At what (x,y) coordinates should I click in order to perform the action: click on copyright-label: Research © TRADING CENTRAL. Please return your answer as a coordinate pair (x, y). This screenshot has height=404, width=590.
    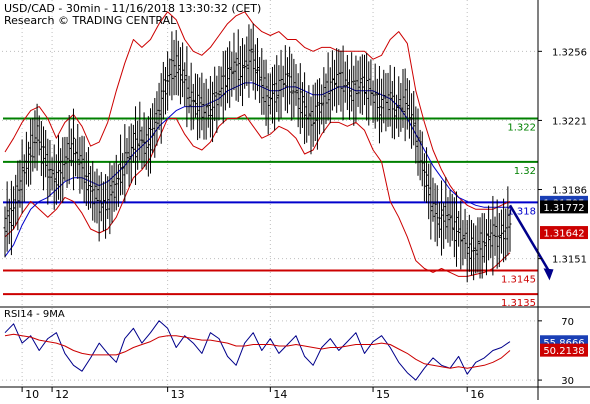
    Looking at the image, I should click on (90, 20).